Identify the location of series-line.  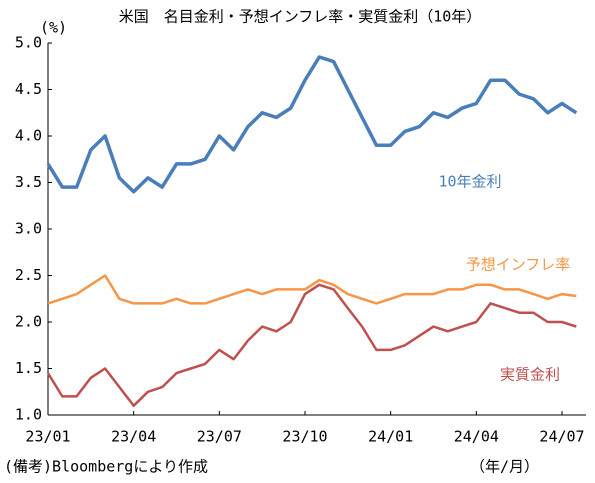
(312, 289).